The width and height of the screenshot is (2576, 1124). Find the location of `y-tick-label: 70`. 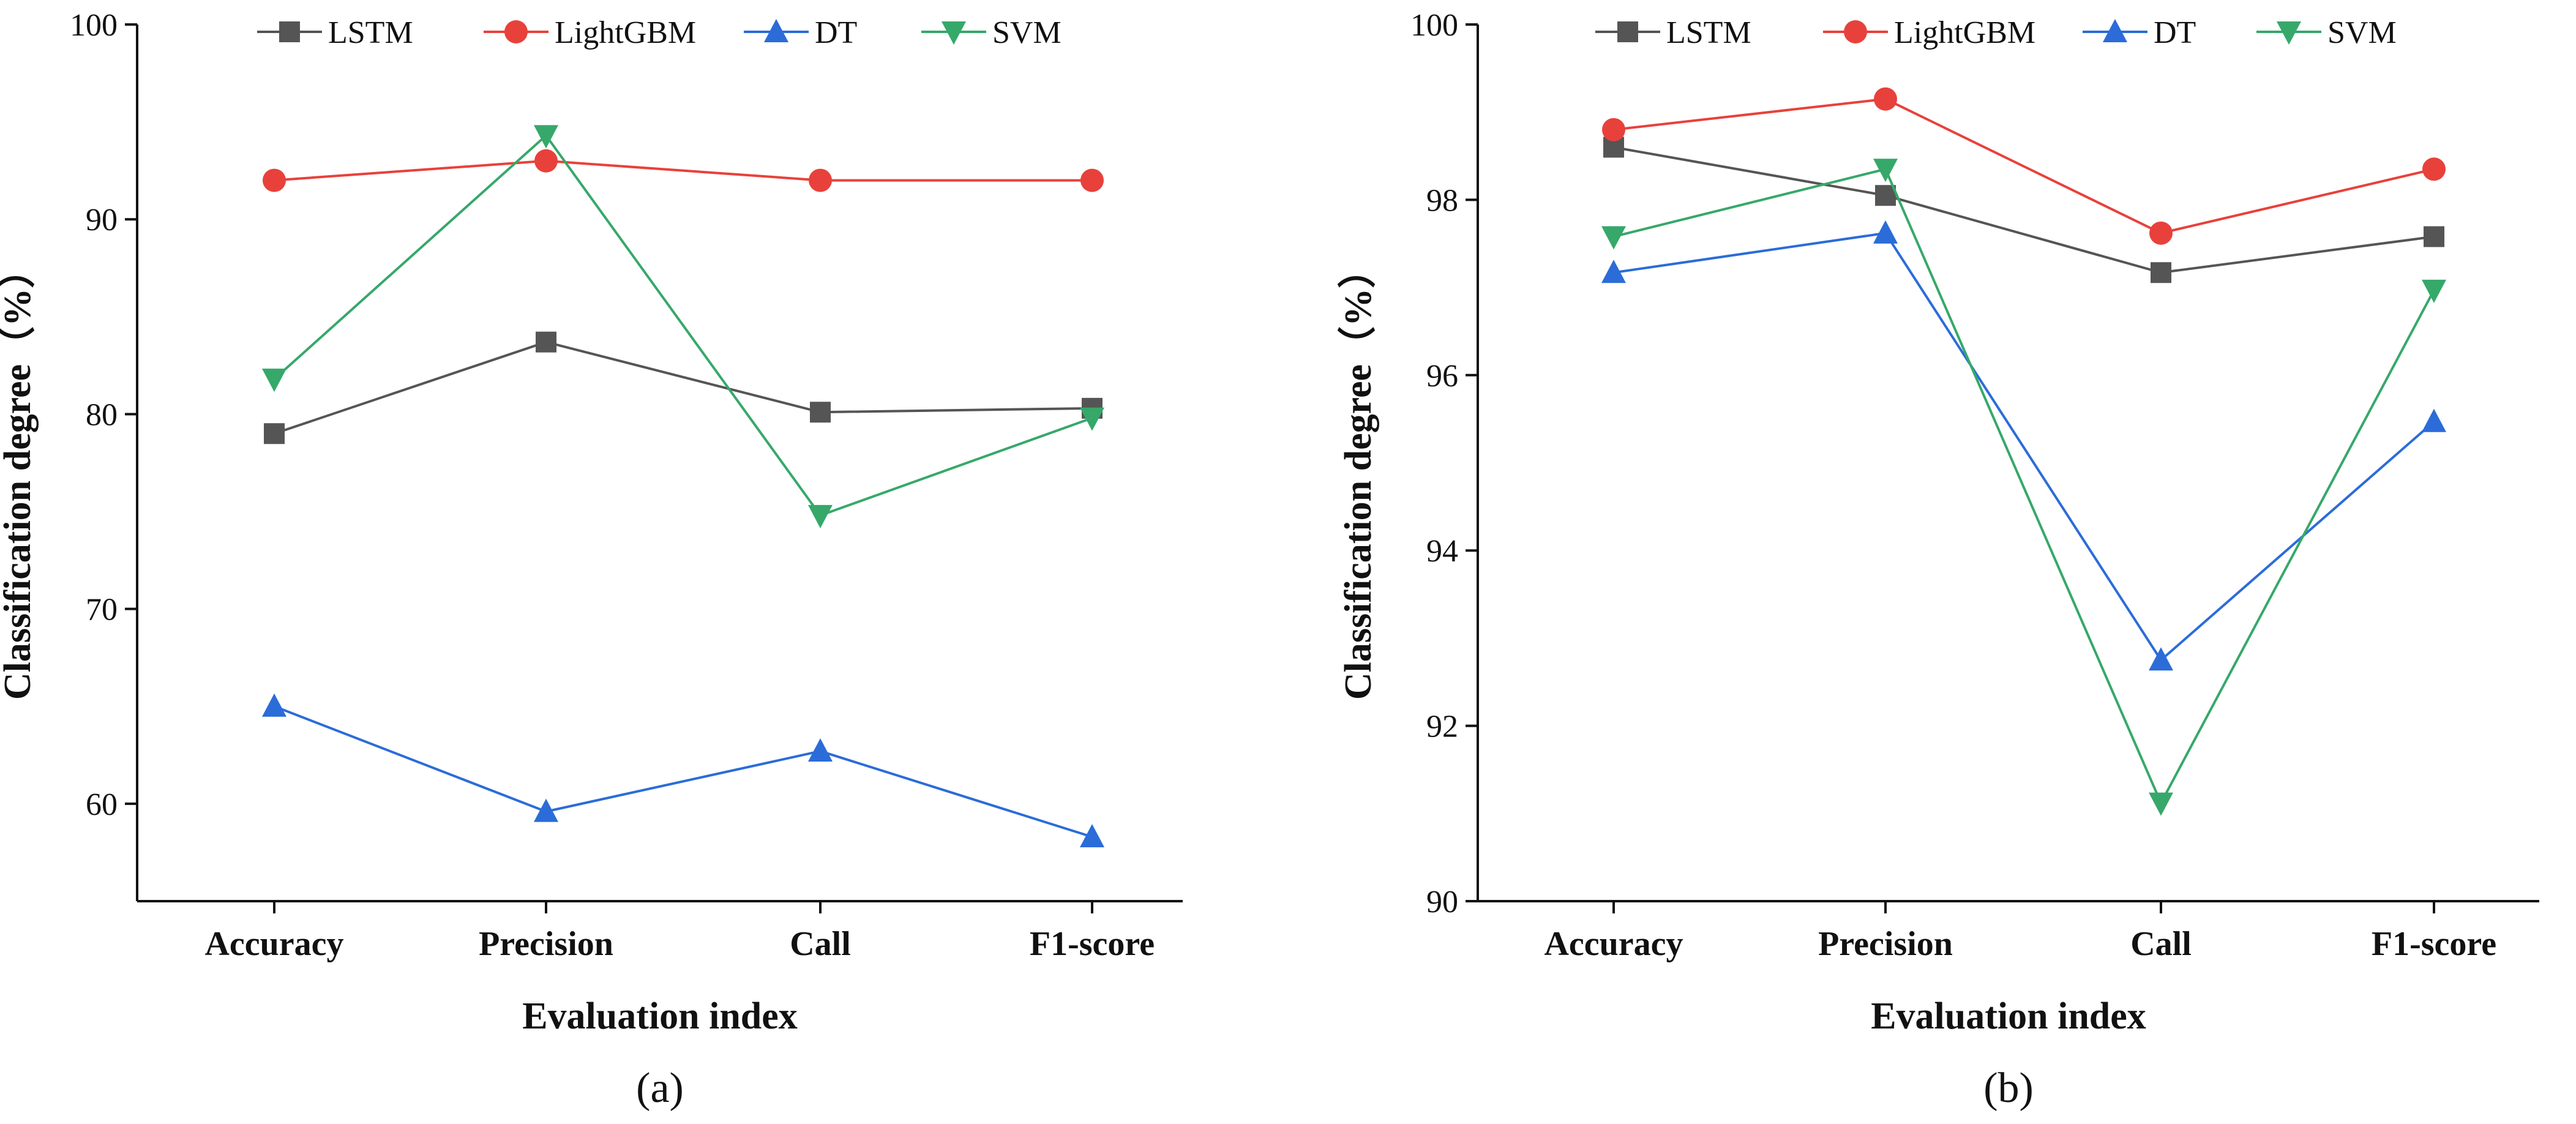

y-tick-label: 70 is located at coordinates (102, 610).